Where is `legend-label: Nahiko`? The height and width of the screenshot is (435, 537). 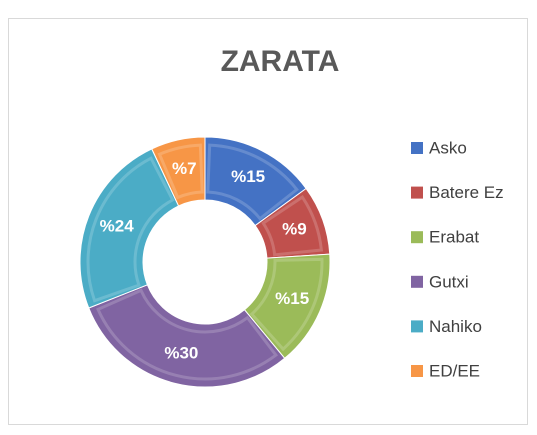
legend-label: Nahiko is located at coordinates (455, 326).